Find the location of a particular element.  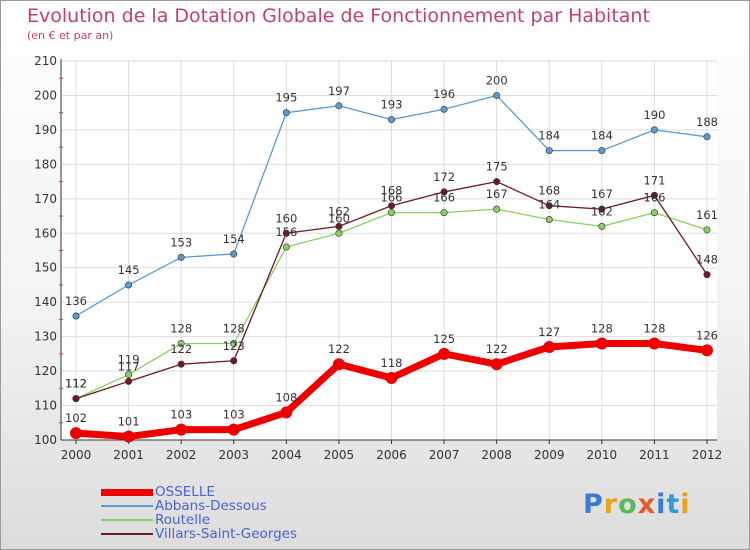

data-label: 193 is located at coordinates (392, 105).